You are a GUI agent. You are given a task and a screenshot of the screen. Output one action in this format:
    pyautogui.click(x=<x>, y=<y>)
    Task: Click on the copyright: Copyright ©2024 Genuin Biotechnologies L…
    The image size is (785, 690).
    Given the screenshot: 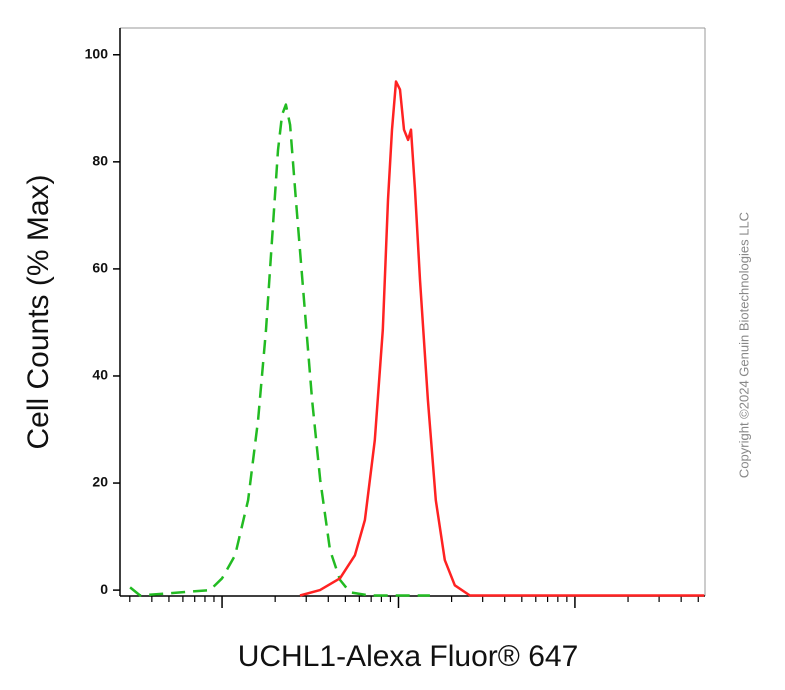 What is the action you would take?
    pyautogui.click(x=743, y=345)
    